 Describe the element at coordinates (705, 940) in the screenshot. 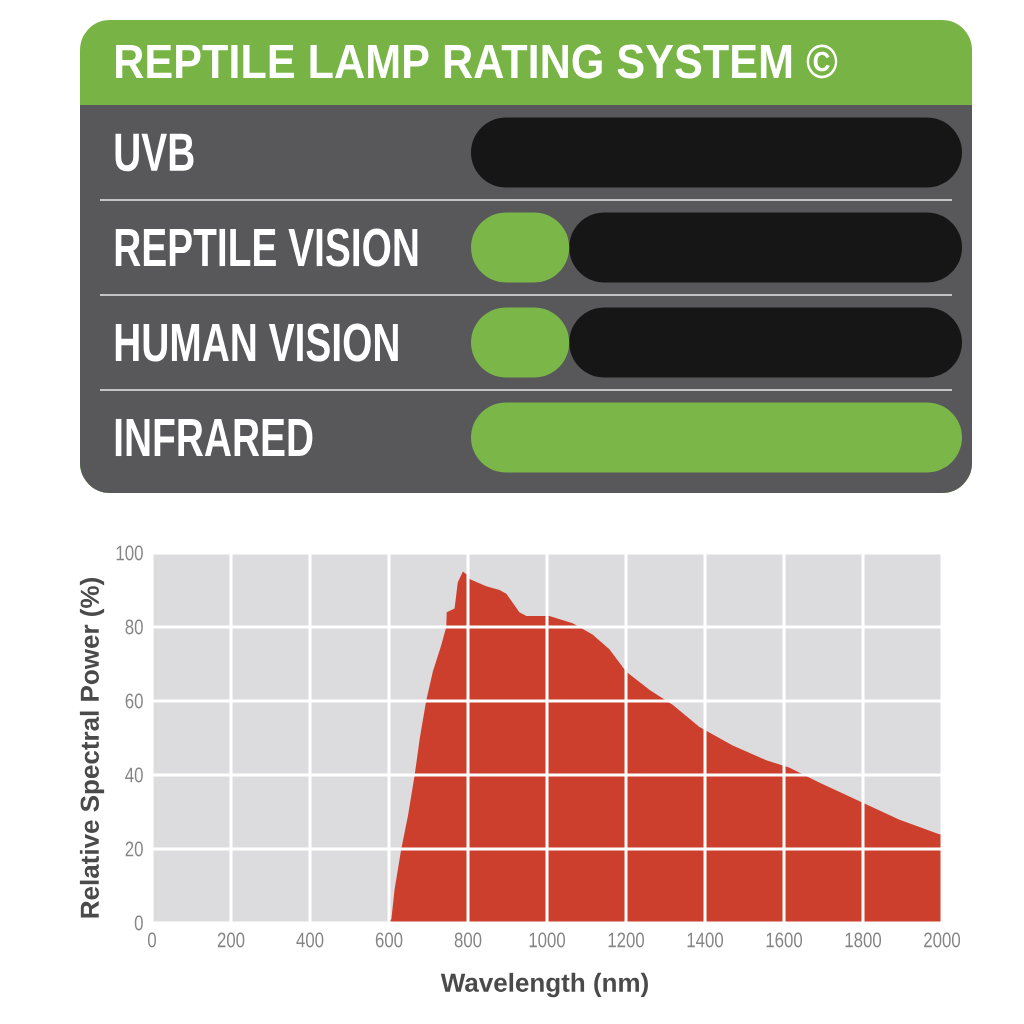

I see `x-tick-label: 1400` at that location.